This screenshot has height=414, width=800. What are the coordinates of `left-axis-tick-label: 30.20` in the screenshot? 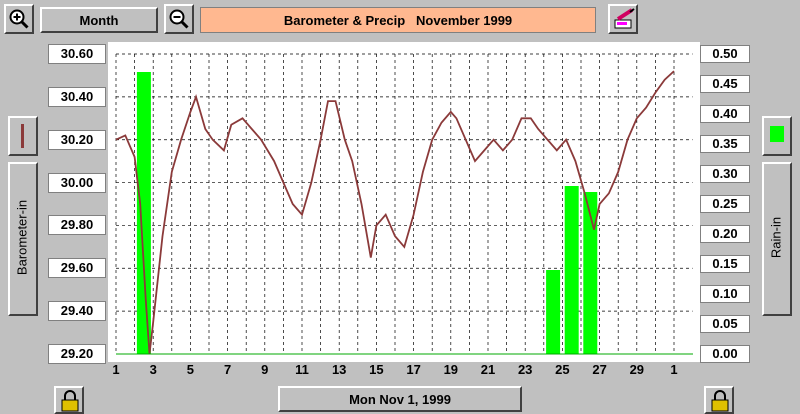 It's located at (77, 139).